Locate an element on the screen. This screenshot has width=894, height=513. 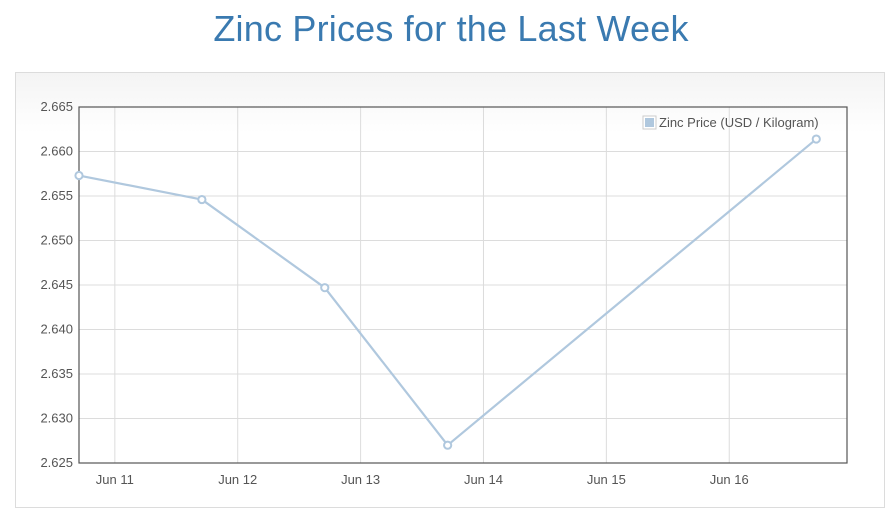
y-tick-label: 2.630 is located at coordinates (56, 418).